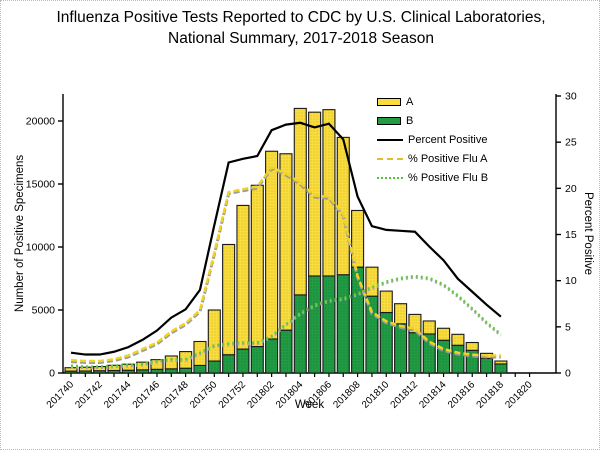 This screenshot has width=600, height=450. What do you see at coordinates (40, 248) in the screenshot?
I see `tick-label: 10000` at bounding box center [40, 248].